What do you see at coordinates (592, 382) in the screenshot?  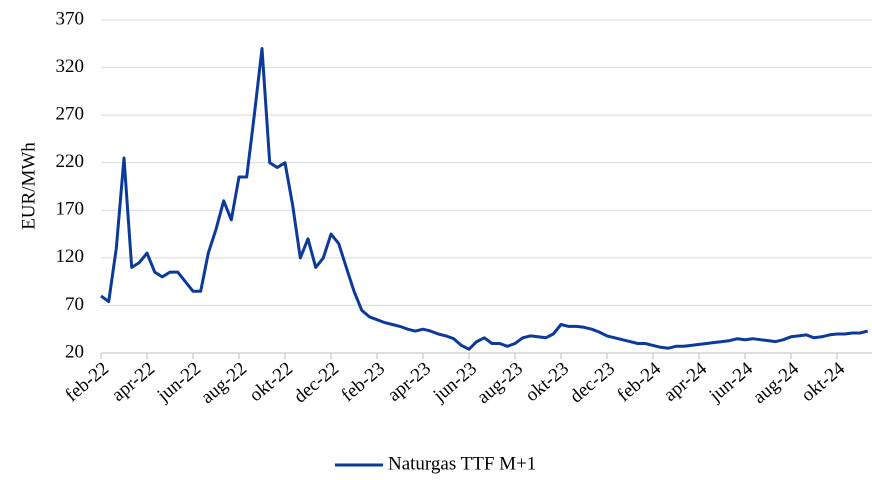 I see `x-tick-label: dec-23` at bounding box center [592, 382].